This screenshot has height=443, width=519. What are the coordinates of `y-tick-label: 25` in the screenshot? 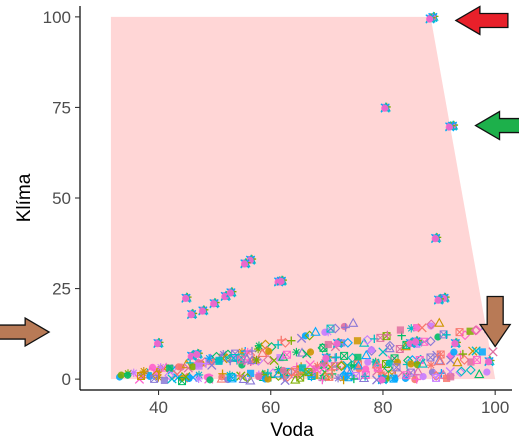 It's located at (61, 289).